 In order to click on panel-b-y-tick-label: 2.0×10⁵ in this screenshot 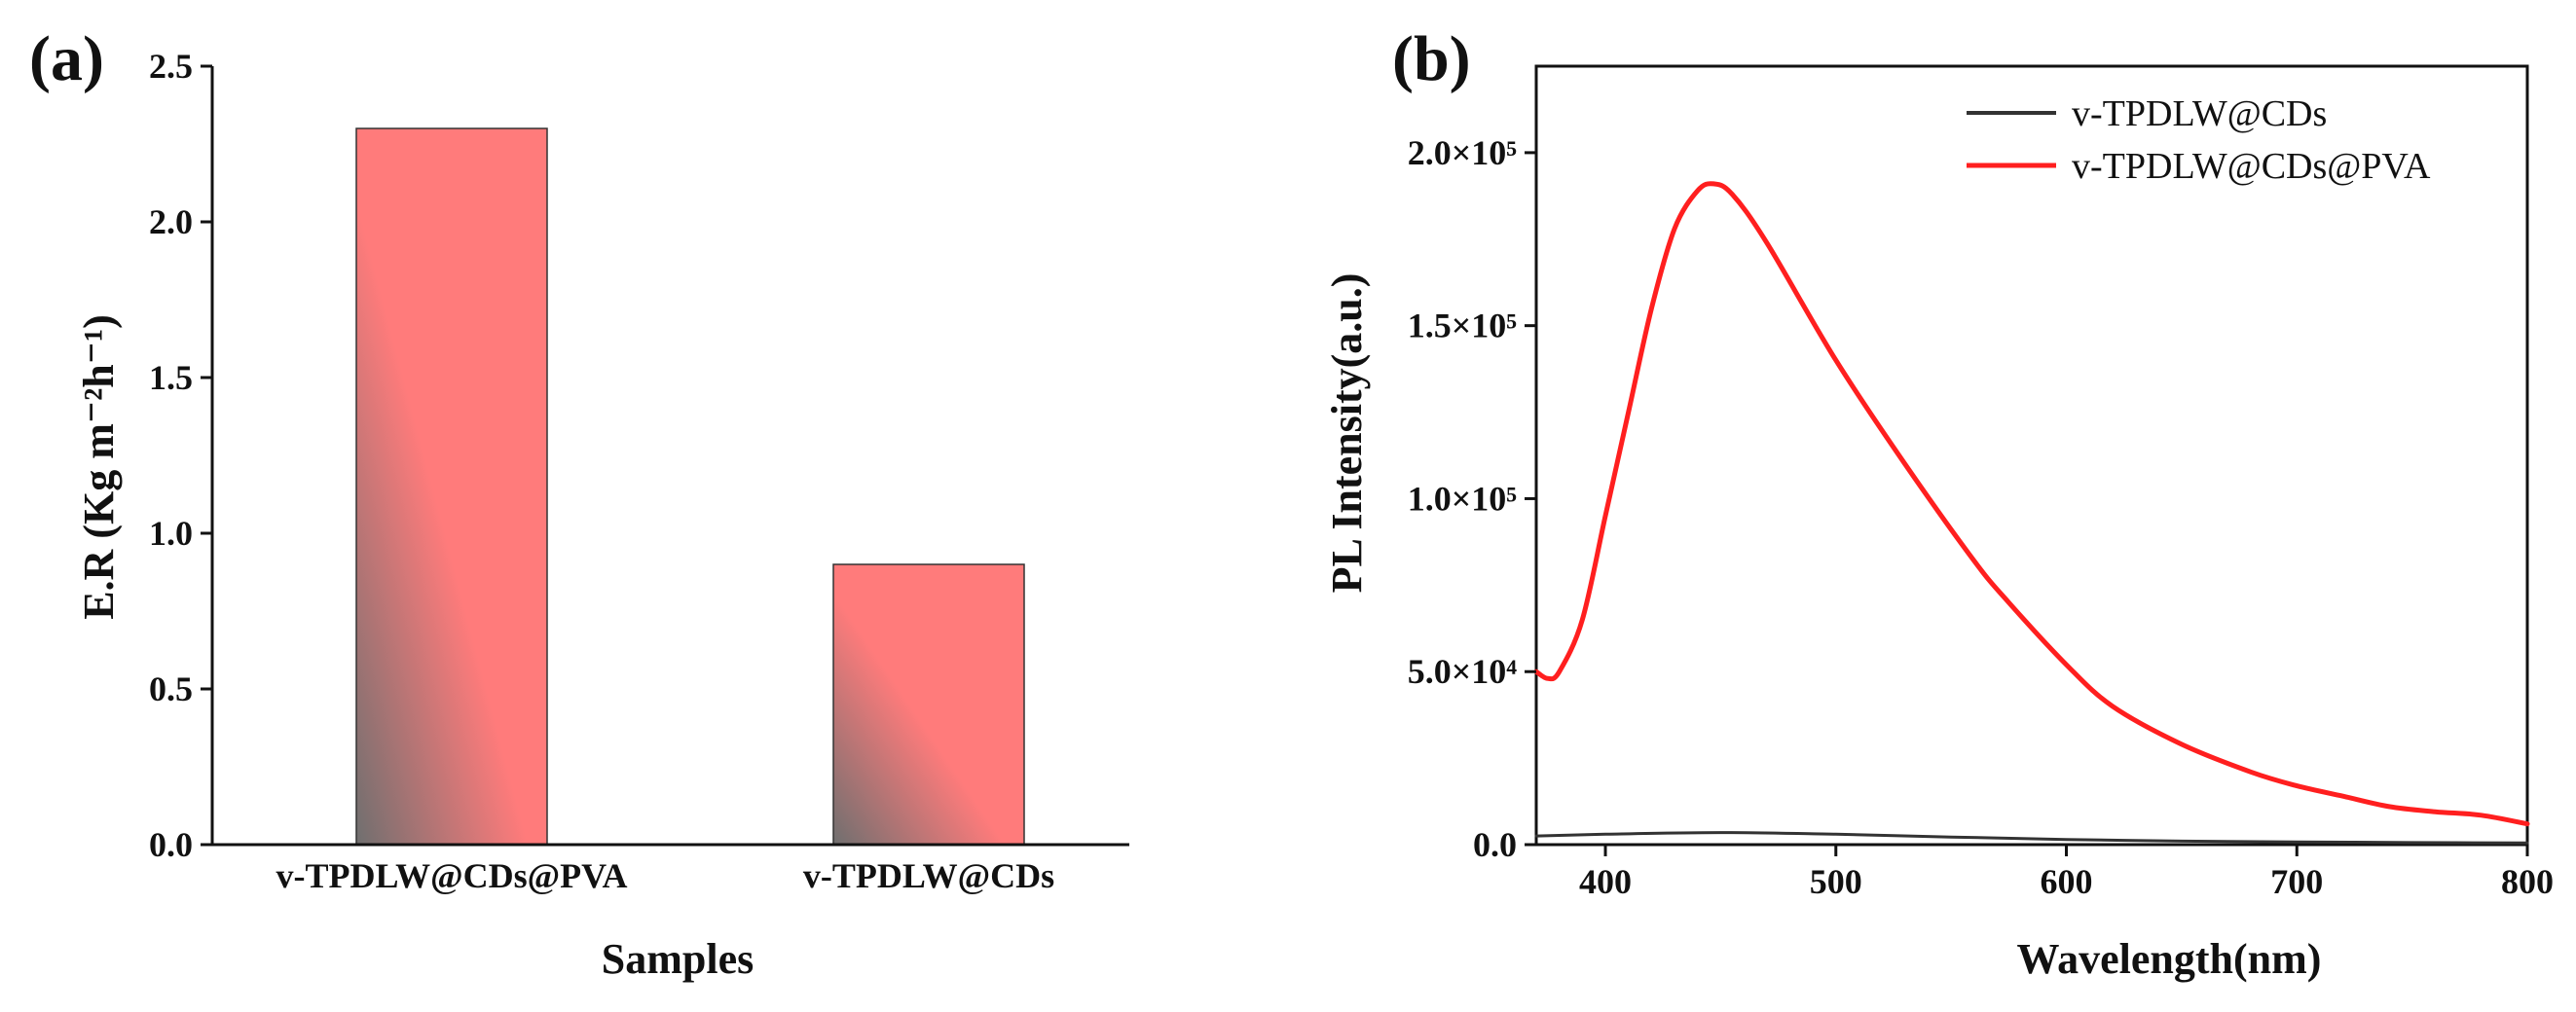, I will do `click(1463, 152)`.